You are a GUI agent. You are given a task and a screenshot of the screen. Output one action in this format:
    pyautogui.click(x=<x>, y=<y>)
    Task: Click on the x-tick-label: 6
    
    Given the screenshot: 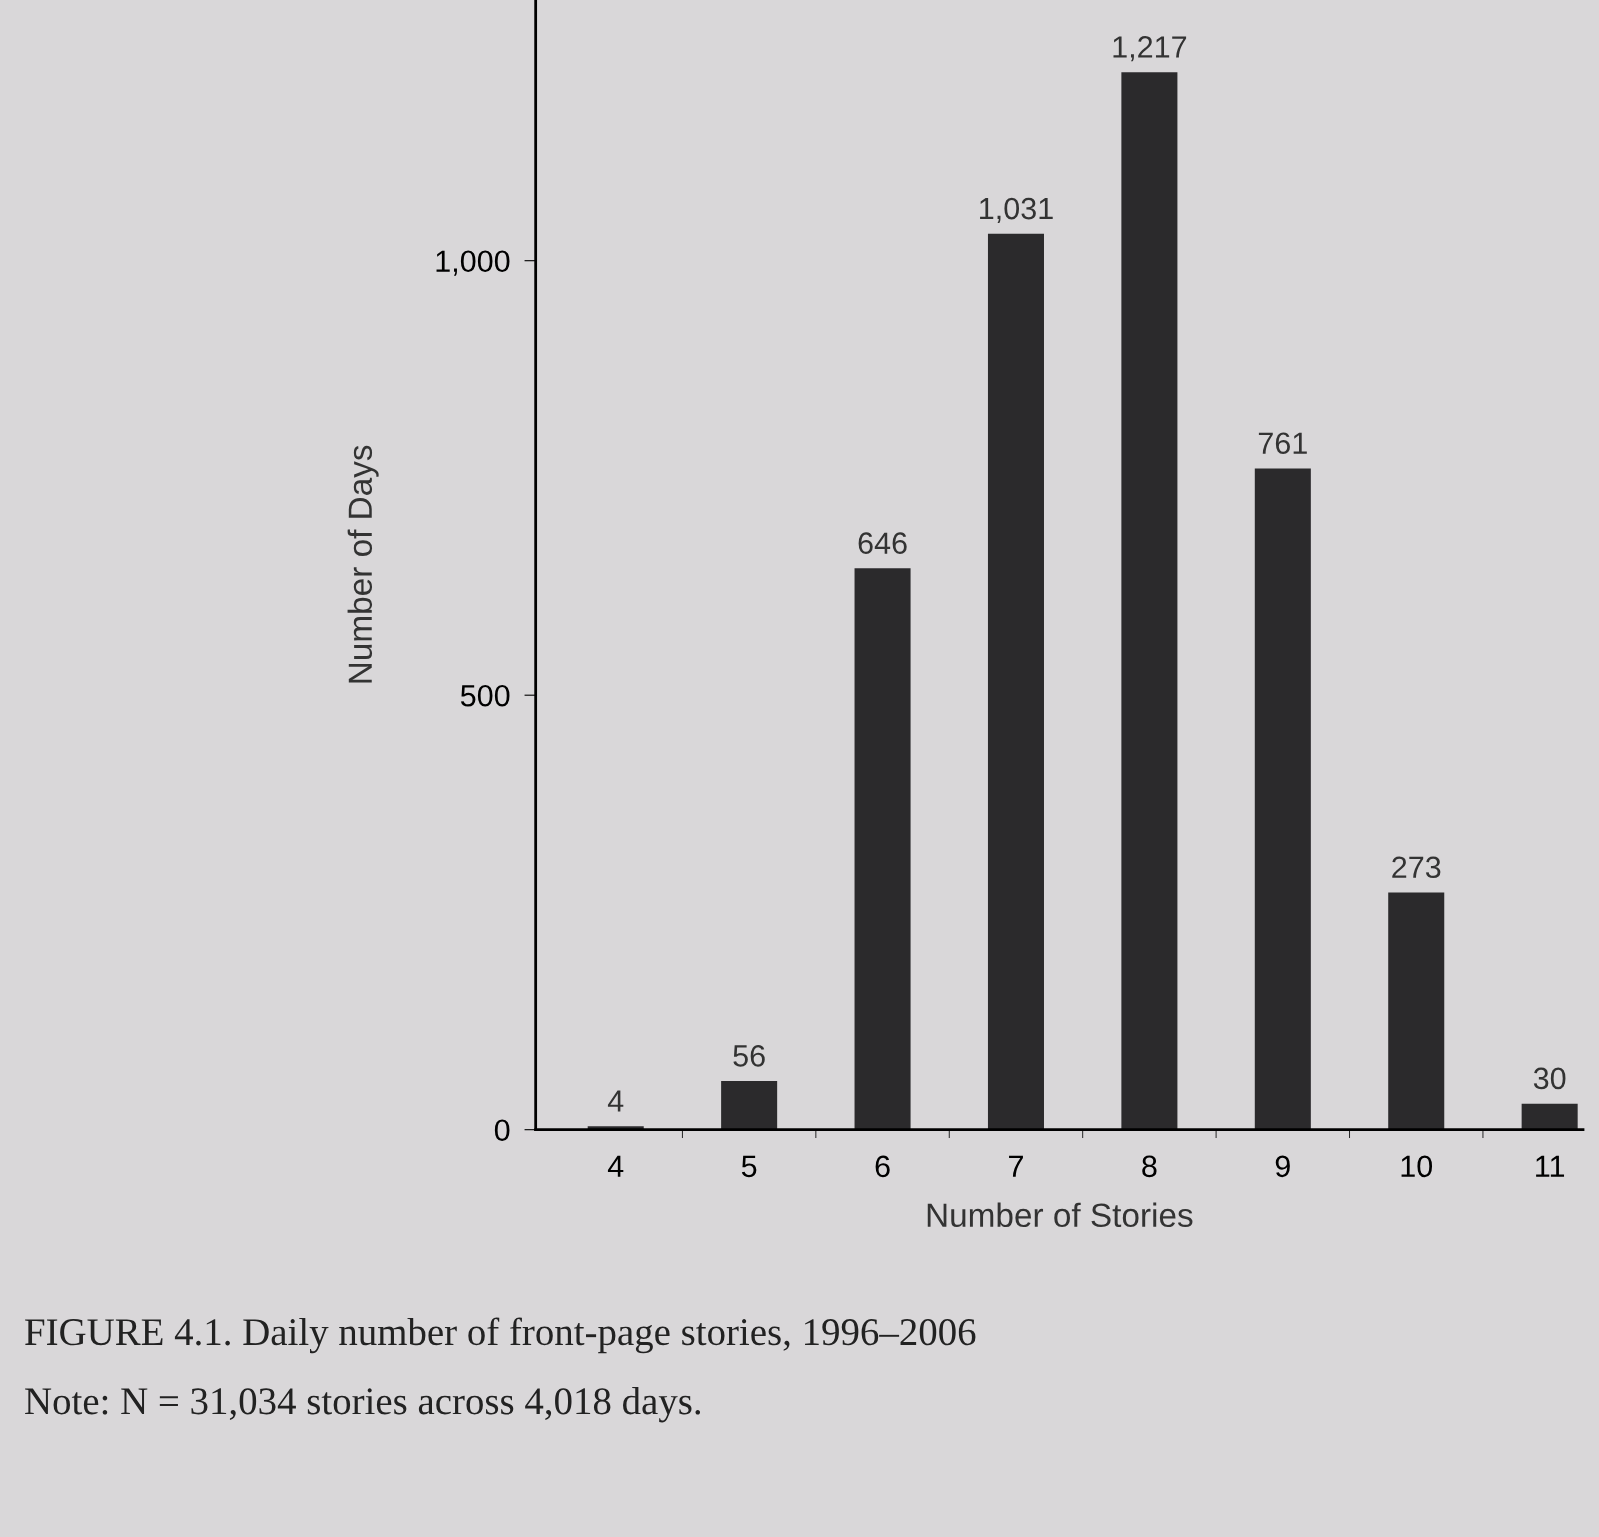 What is the action you would take?
    pyautogui.click(x=882, y=1166)
    